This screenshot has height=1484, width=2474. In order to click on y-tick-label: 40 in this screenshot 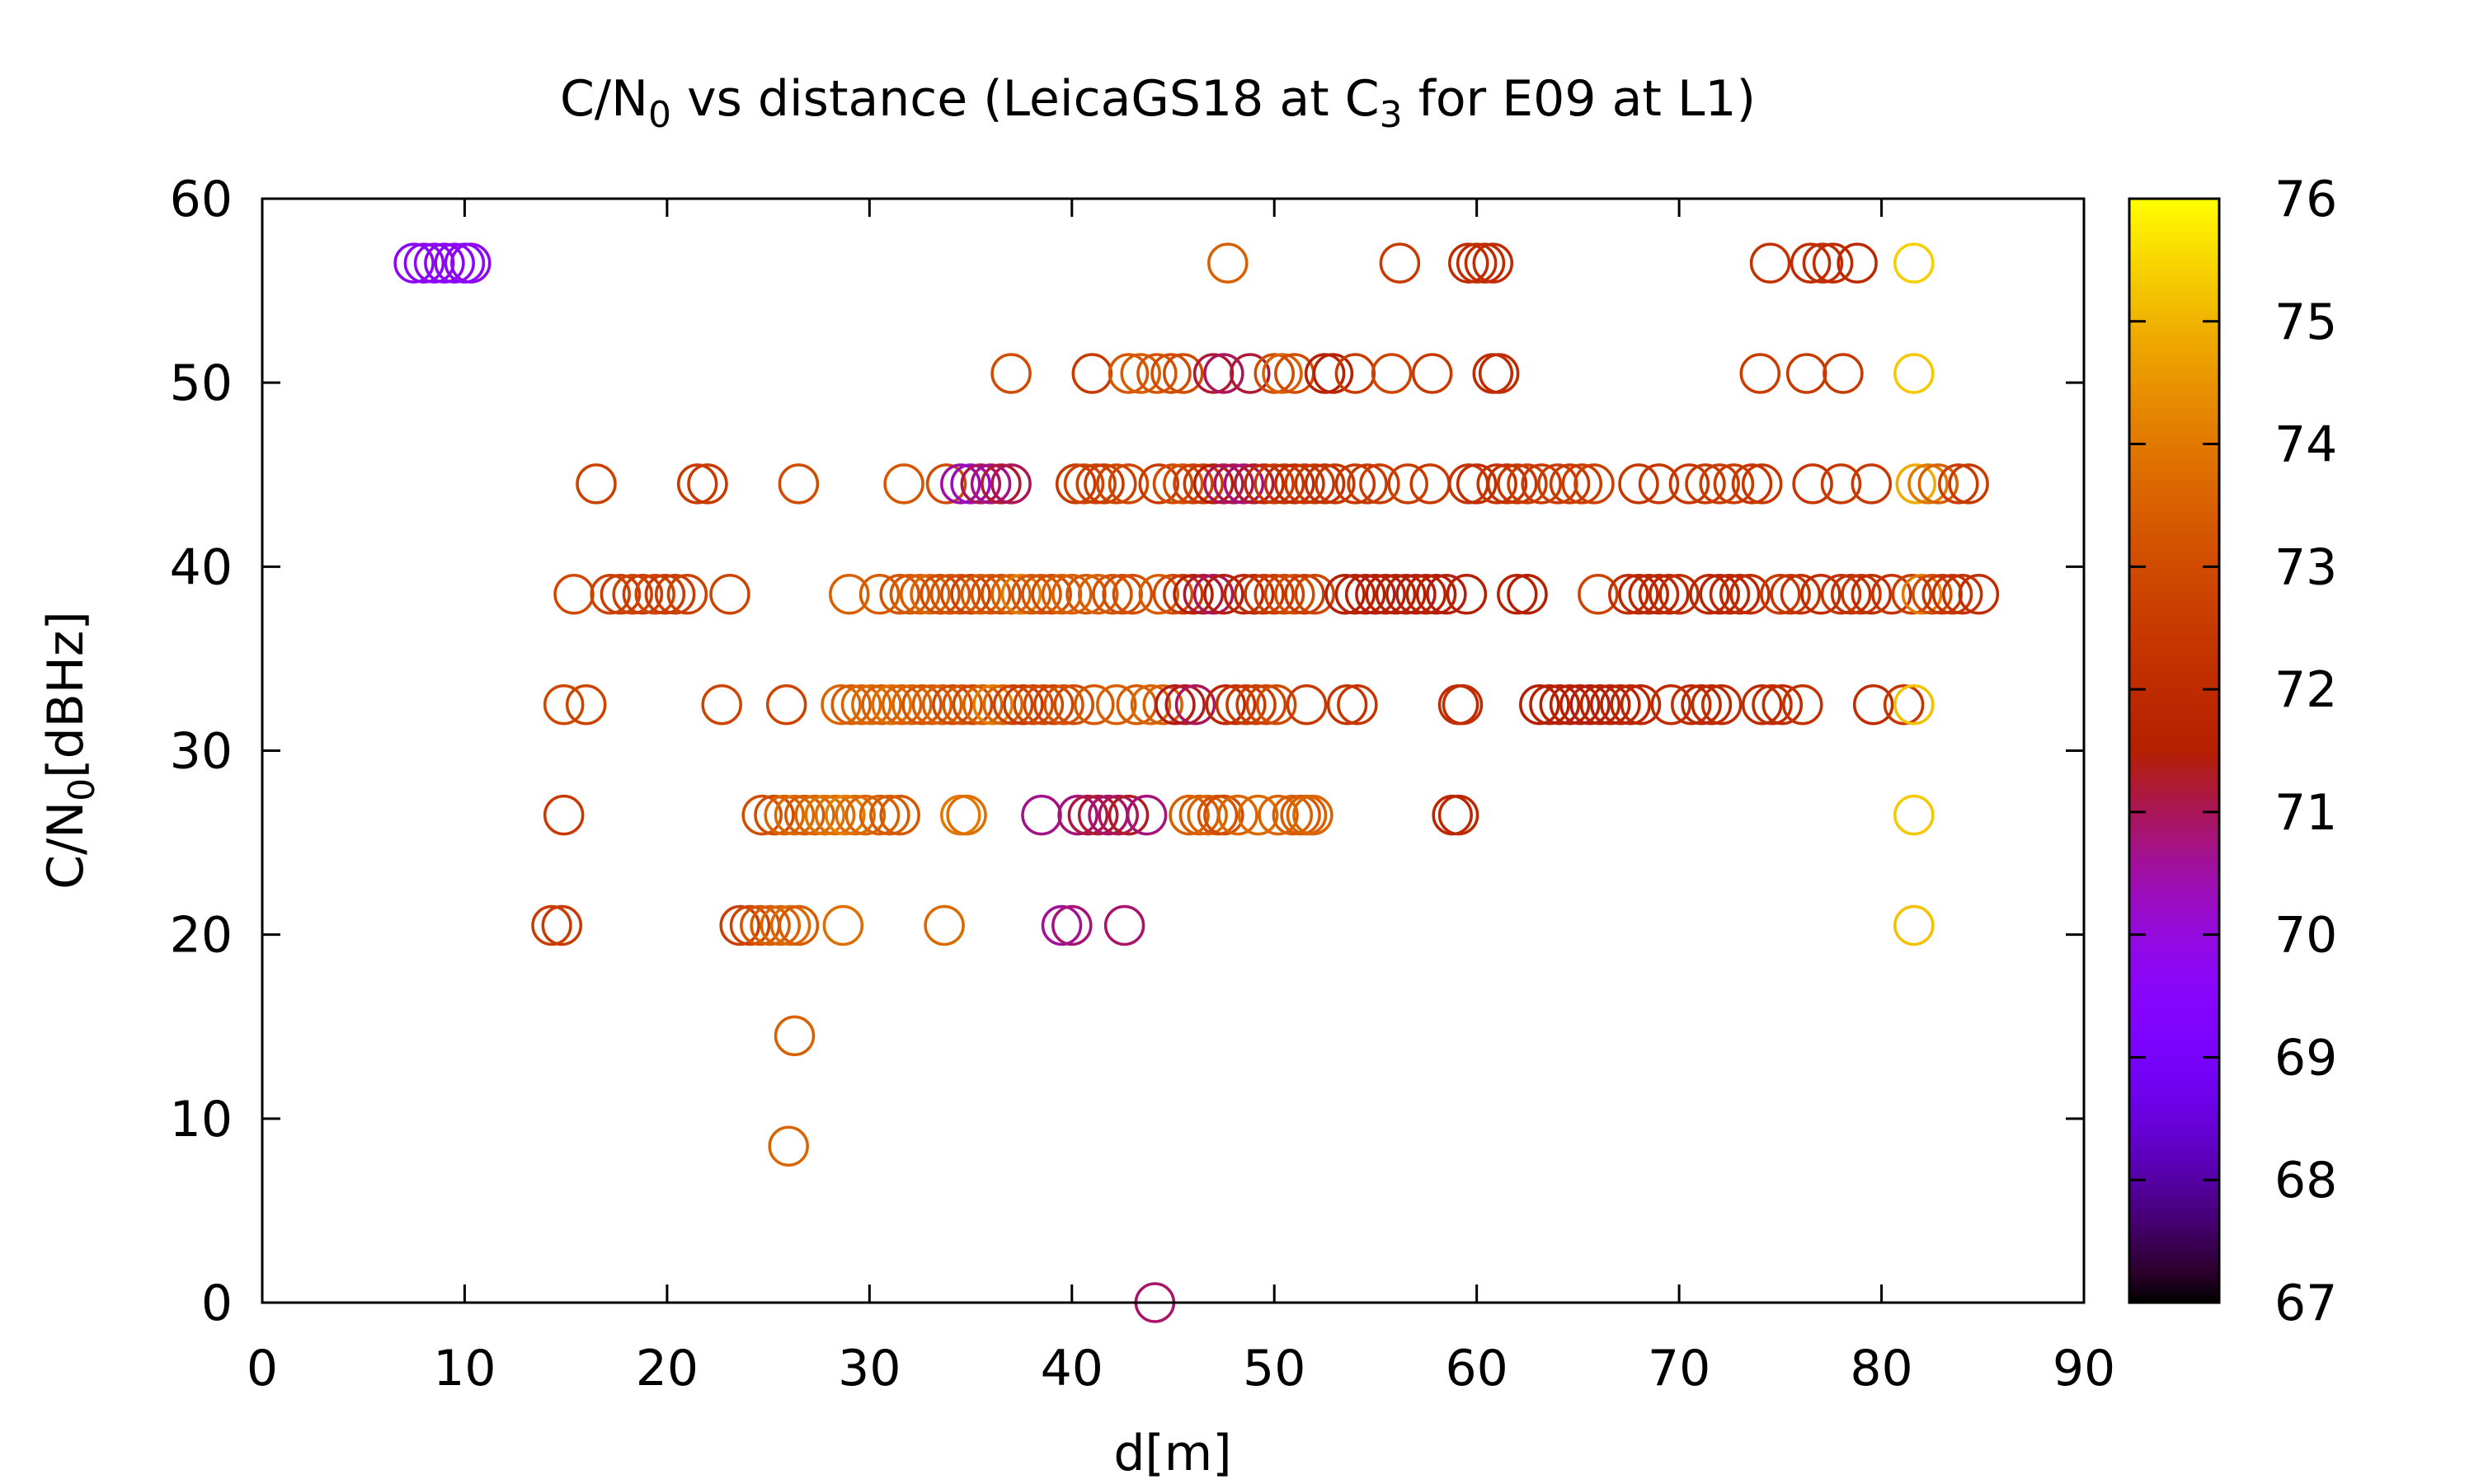, I will do `click(201, 567)`.